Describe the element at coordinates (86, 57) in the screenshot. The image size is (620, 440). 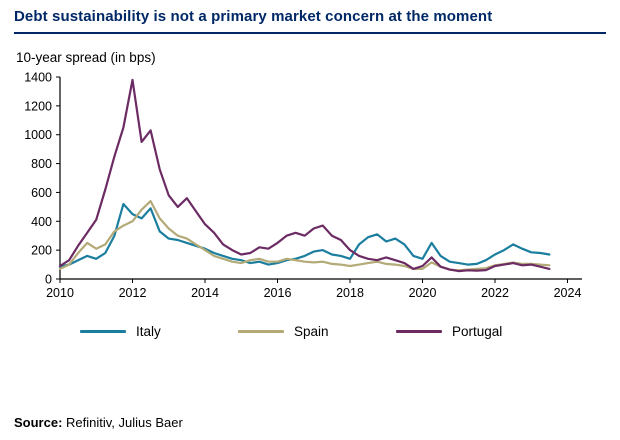
I see `chart-axis-unit-label: 10-year spread (in bps)` at that location.